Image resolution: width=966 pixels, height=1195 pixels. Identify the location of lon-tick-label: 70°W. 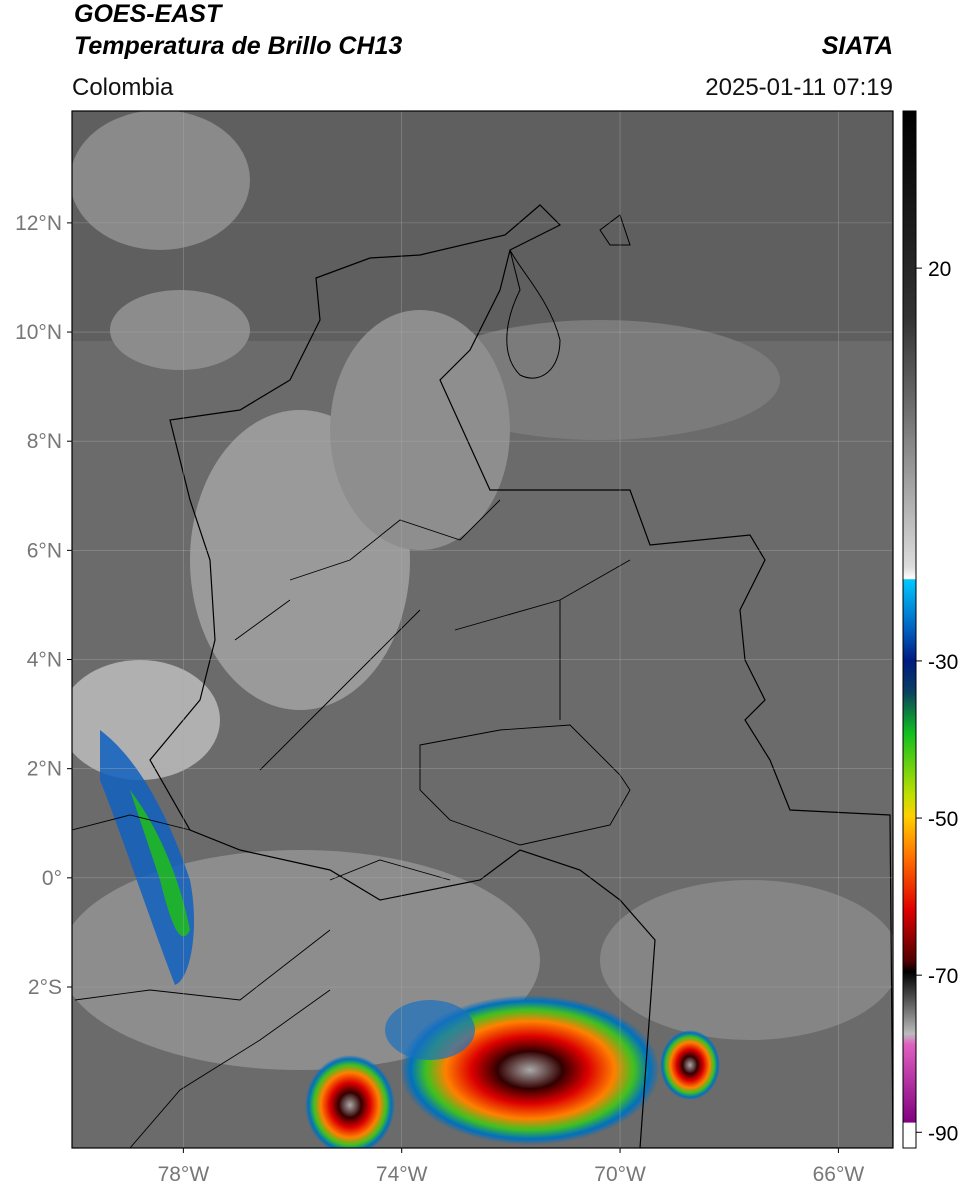
(620, 1174).